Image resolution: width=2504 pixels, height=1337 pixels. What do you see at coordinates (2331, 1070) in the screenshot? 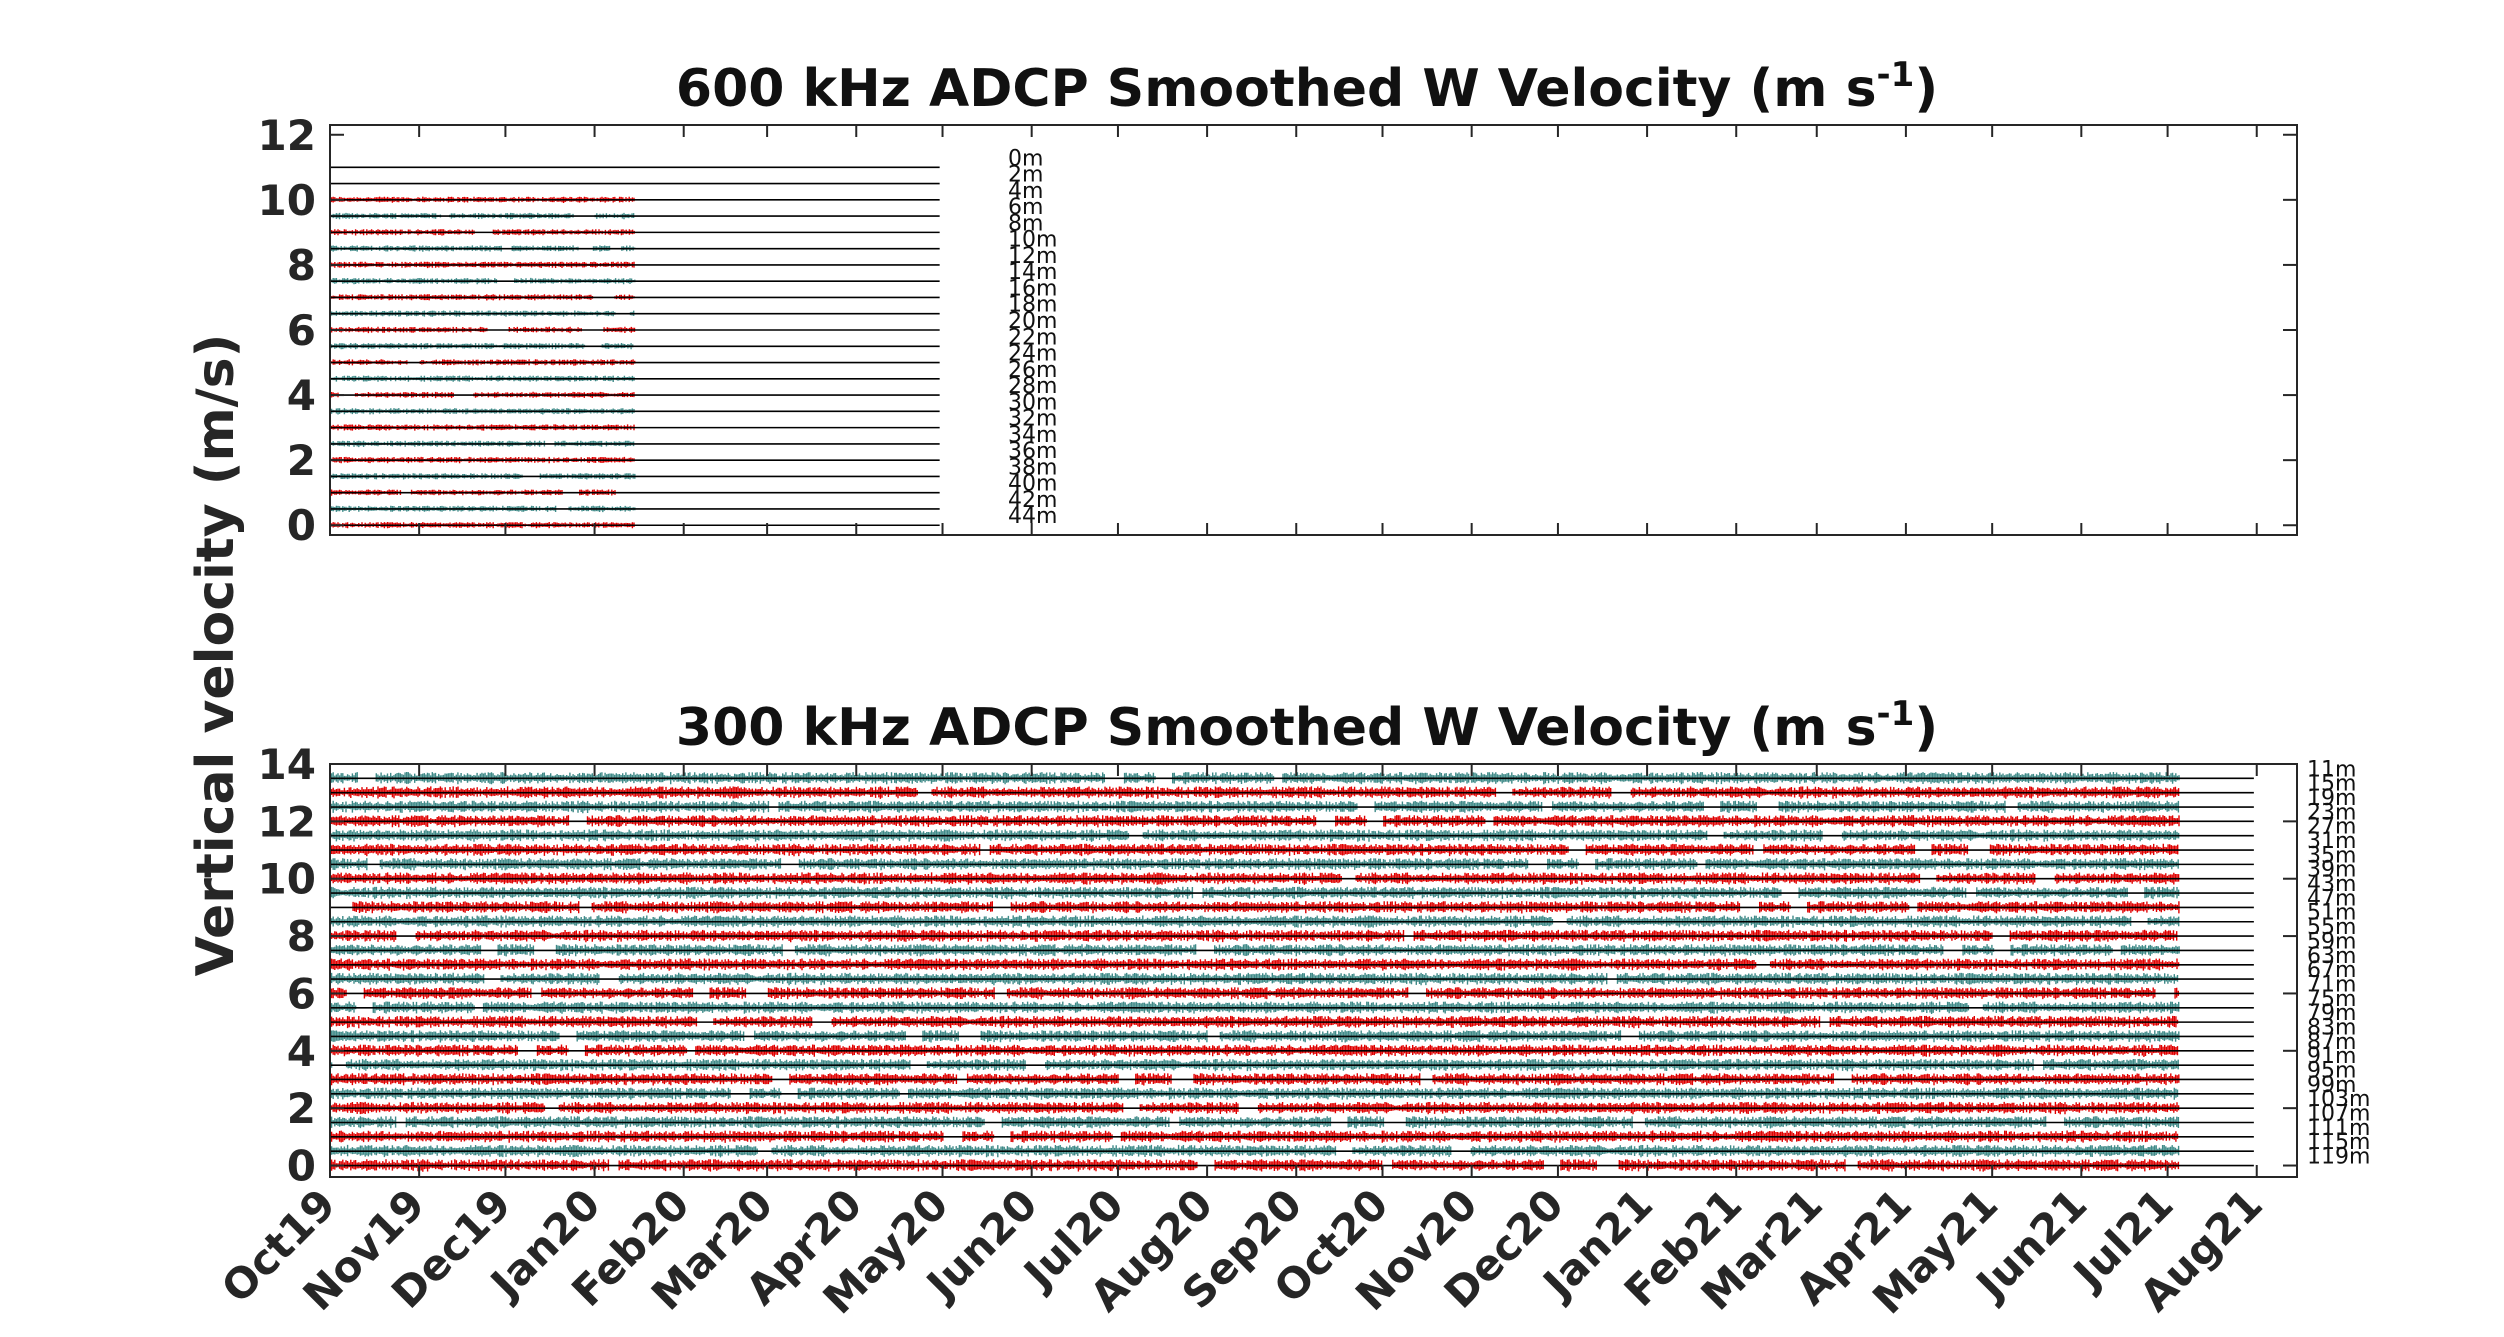
I see `depth-label-95m: 95m` at bounding box center [2331, 1070].